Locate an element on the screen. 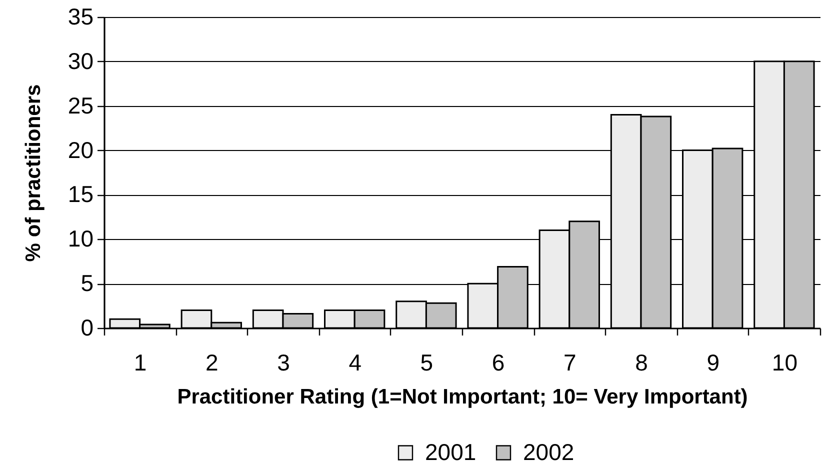 This screenshot has width=824, height=466. x-tick-label: 5 is located at coordinates (427, 363).